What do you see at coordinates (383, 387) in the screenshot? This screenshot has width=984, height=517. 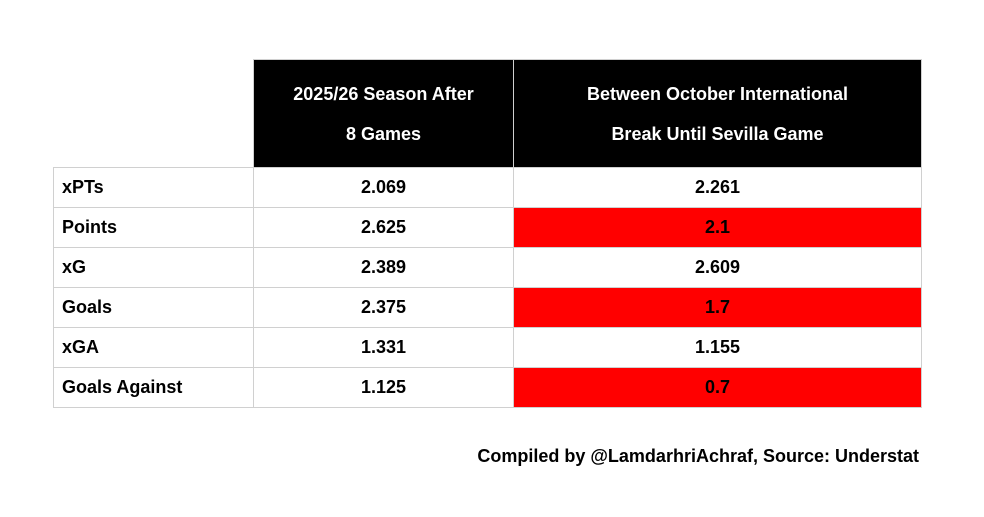 I see `season-value: 1.125` at bounding box center [383, 387].